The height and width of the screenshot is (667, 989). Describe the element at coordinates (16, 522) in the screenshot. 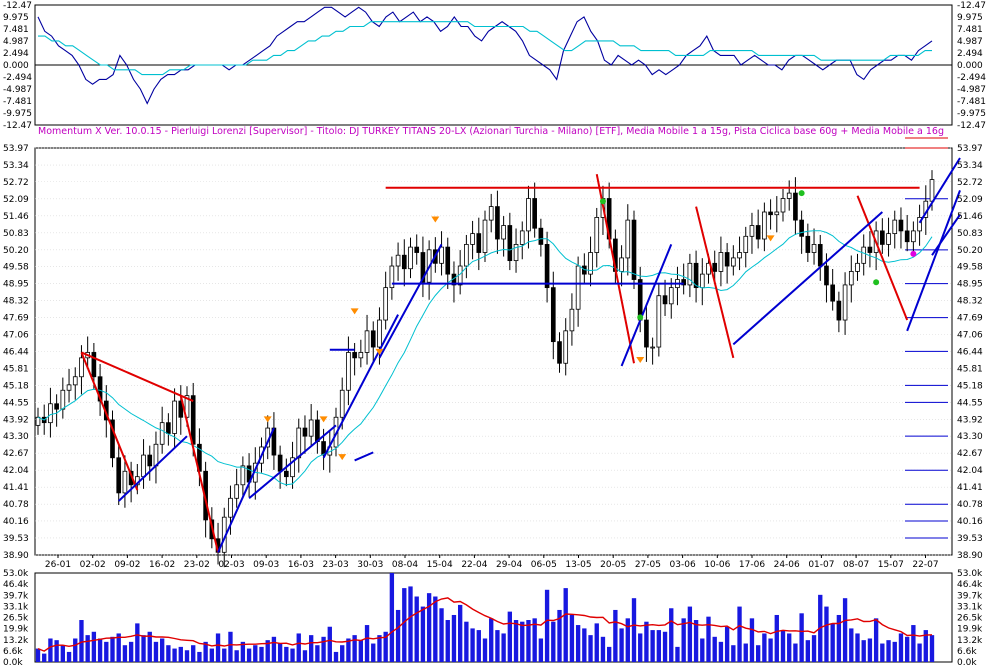

I see `price-tick-left: 40.16` at that location.